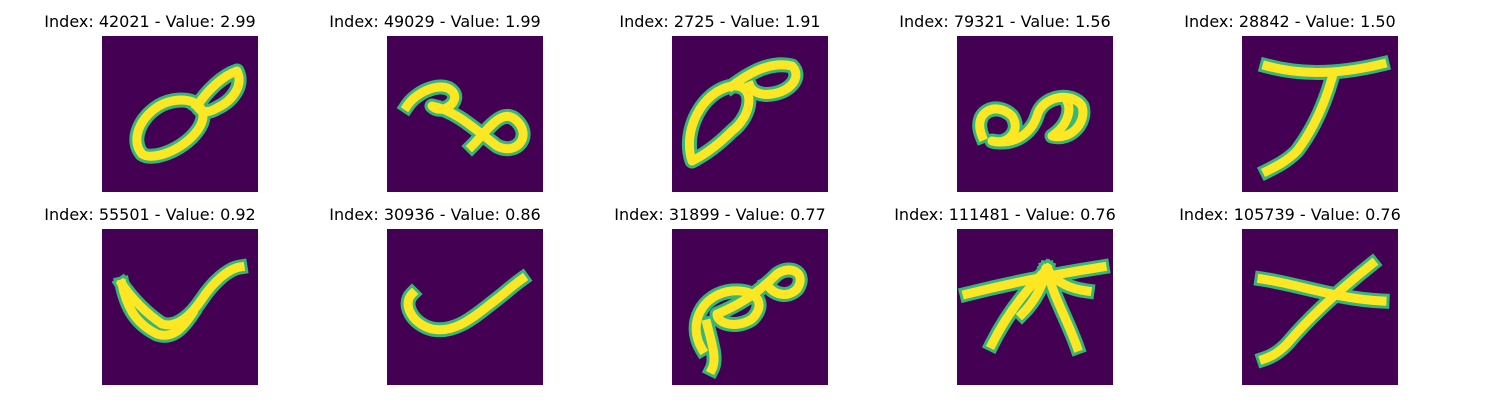 The image size is (1500, 400). I want to click on image-background, so click(180, 114).